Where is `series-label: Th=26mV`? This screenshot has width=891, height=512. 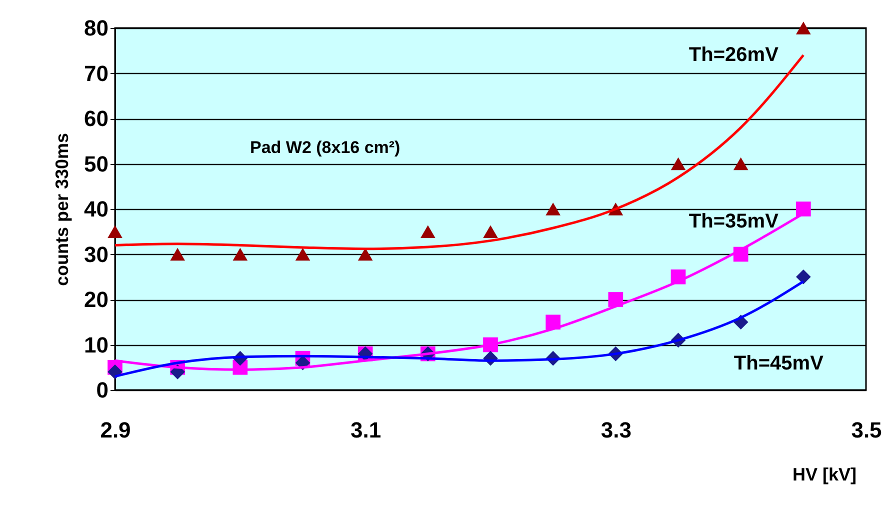
series-label: Th=26mV is located at coordinates (734, 55).